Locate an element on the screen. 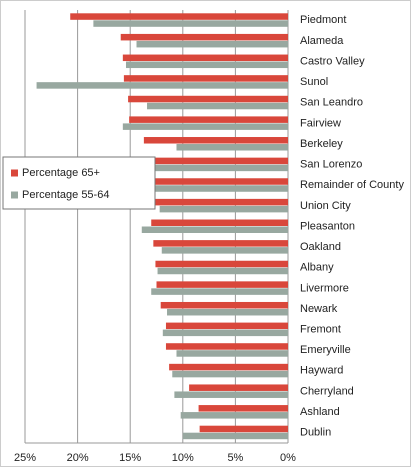 The width and height of the screenshot is (411, 467). y-tick-label: Ashland is located at coordinates (320, 412).